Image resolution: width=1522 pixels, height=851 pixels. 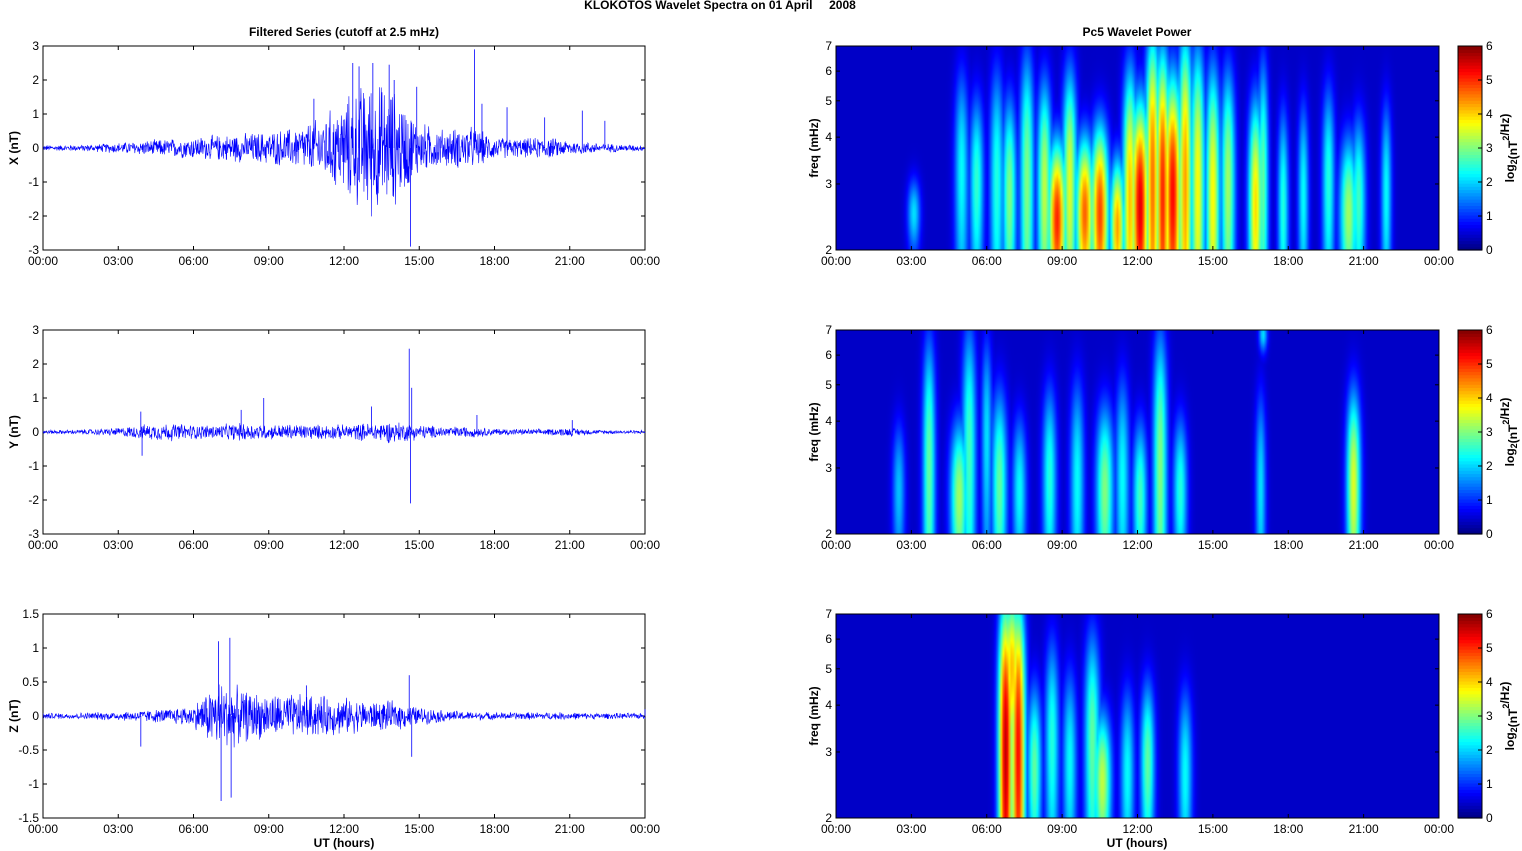 I want to click on right-xlabel: UT (hours), so click(x=1137, y=843).